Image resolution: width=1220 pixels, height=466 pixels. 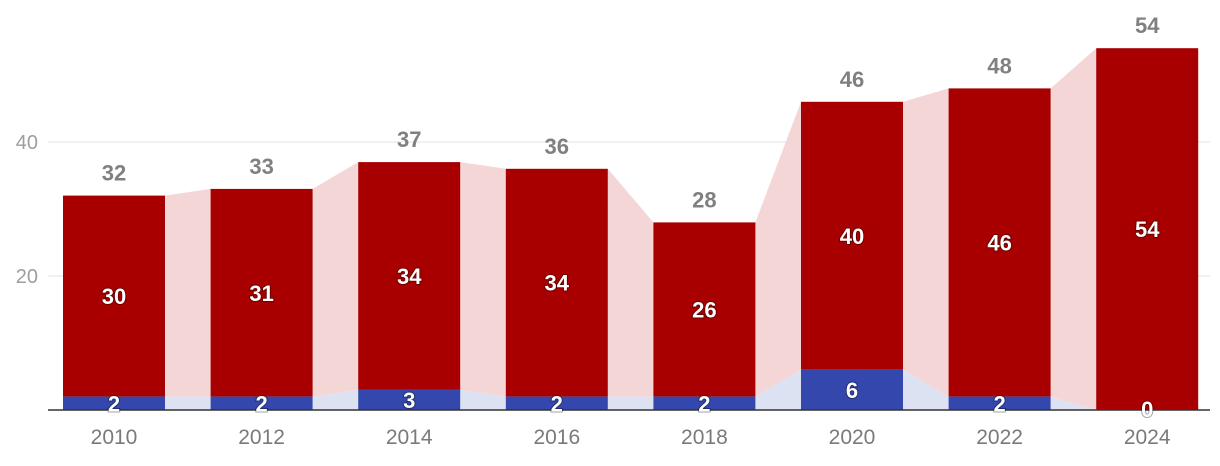 I want to click on bar-total-label: 28, so click(x=704, y=199).